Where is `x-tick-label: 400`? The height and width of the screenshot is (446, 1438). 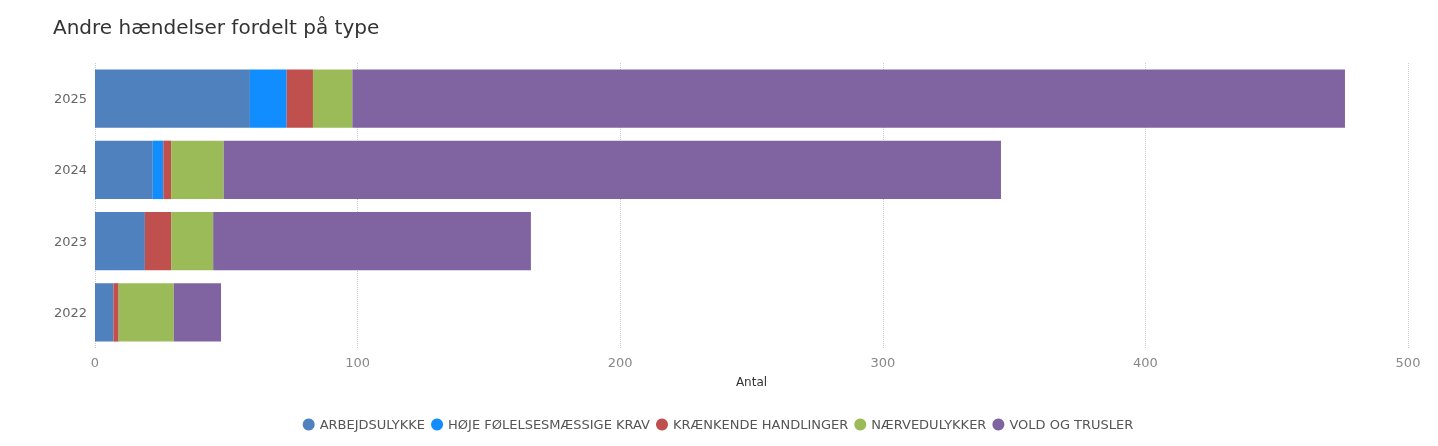
x-tick-label: 400 is located at coordinates (1145, 362).